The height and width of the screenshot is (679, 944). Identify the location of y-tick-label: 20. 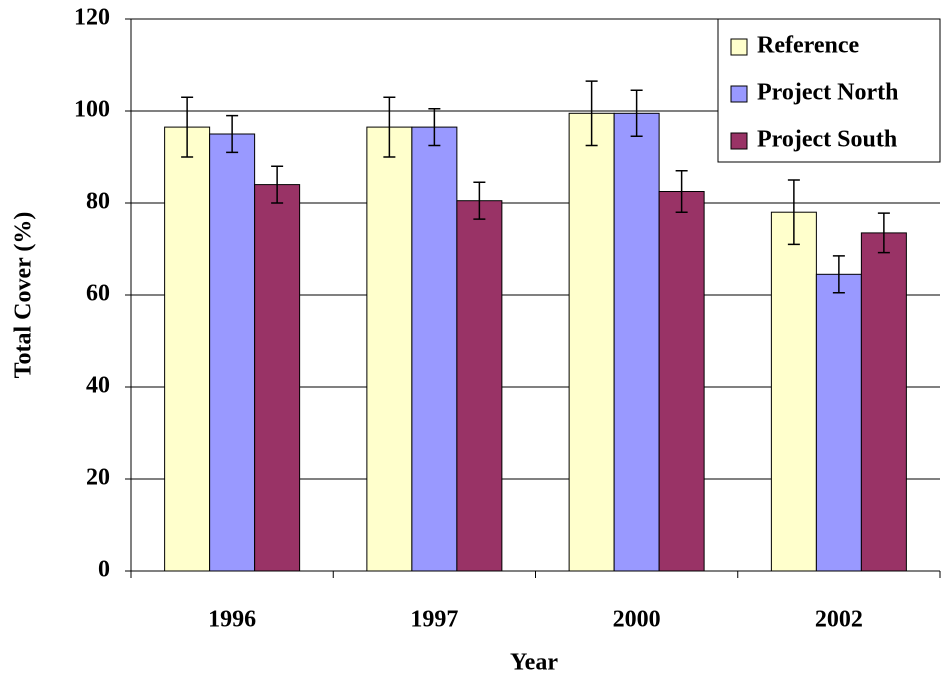
(98, 478).